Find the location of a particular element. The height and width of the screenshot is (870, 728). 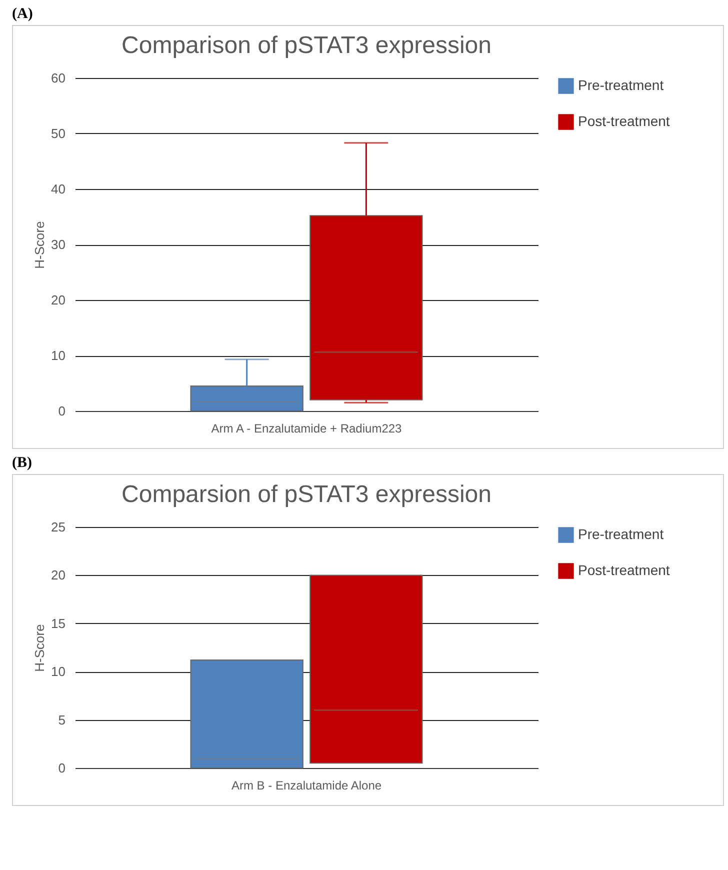

y-tick-label: 15 is located at coordinates (58, 623).